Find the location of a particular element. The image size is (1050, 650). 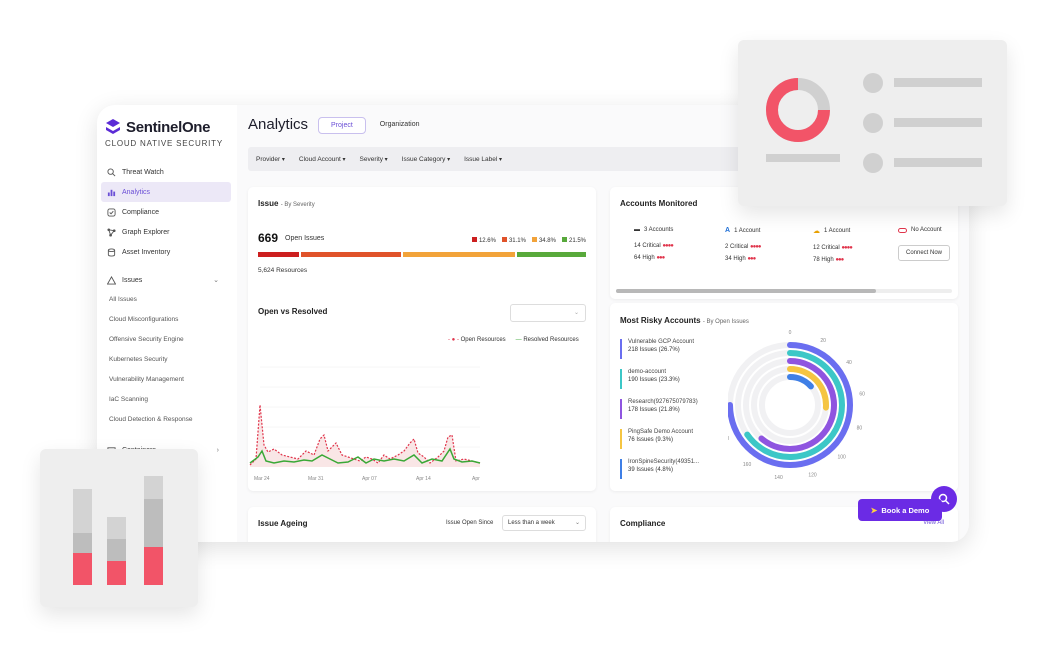

compliance-title: Compliance is located at coordinates (643, 523).